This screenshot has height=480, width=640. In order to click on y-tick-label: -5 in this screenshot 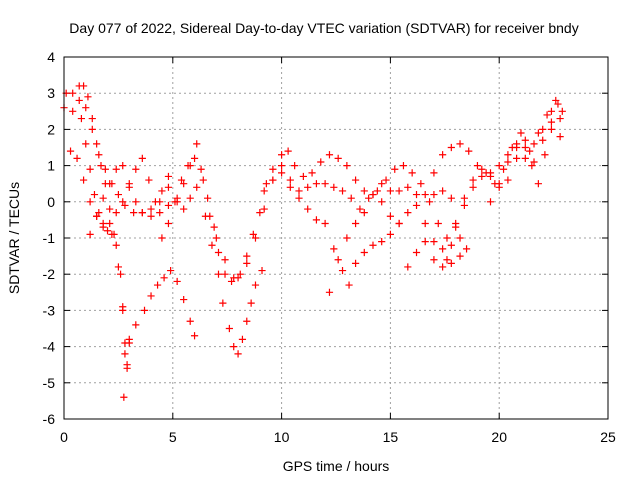, I will do `click(49, 383)`.